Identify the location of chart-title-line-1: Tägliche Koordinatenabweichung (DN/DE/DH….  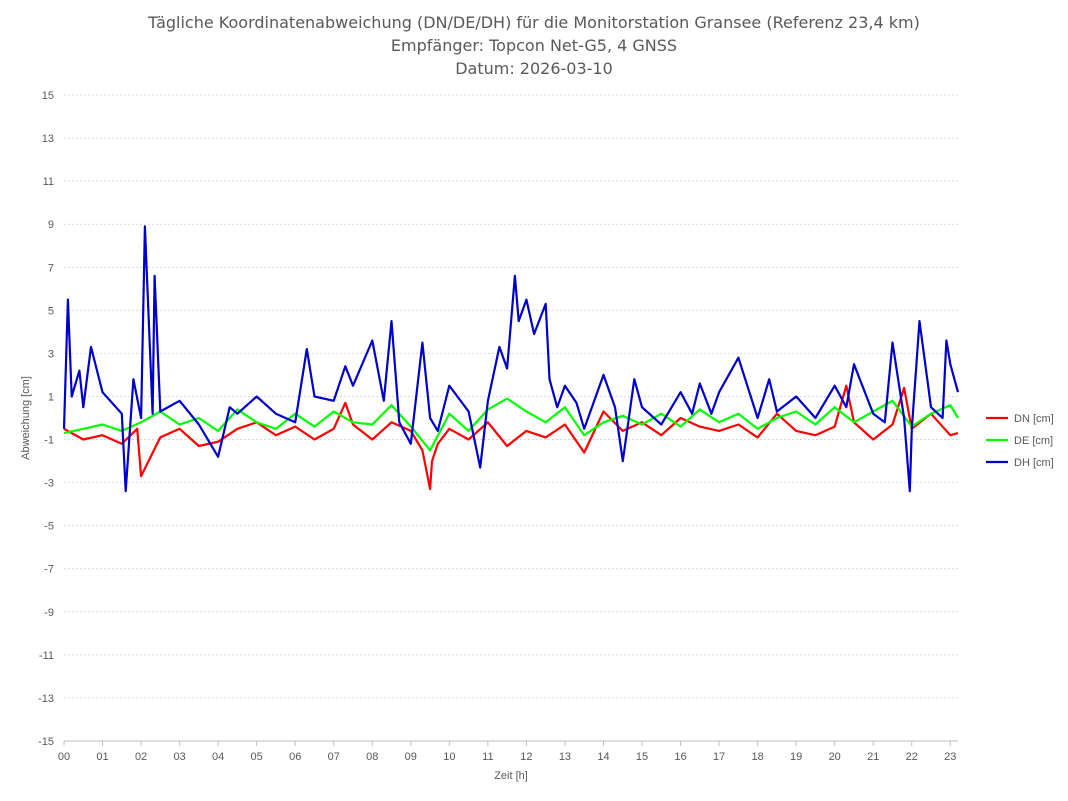
(533, 22).